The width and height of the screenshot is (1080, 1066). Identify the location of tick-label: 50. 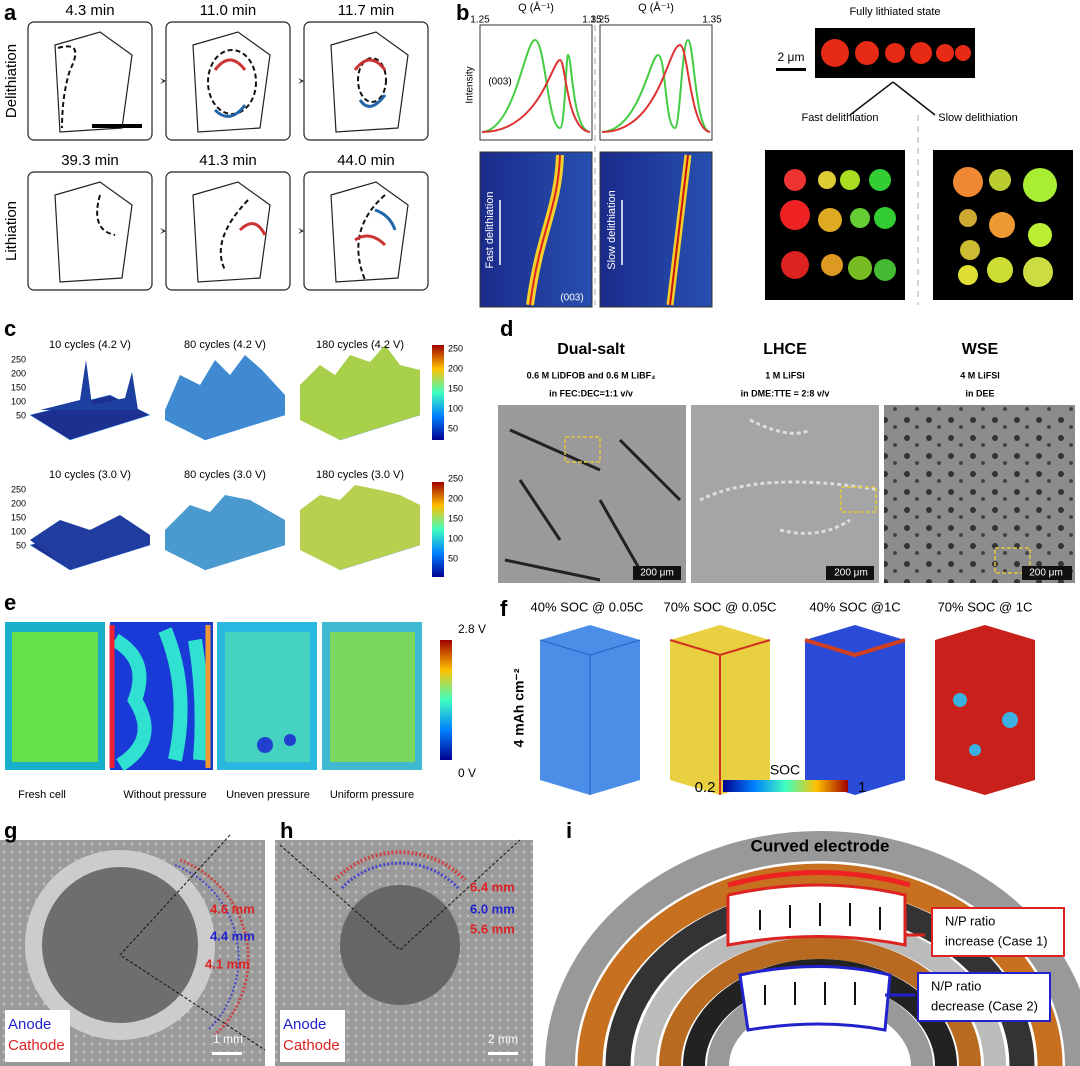
(21, 415).